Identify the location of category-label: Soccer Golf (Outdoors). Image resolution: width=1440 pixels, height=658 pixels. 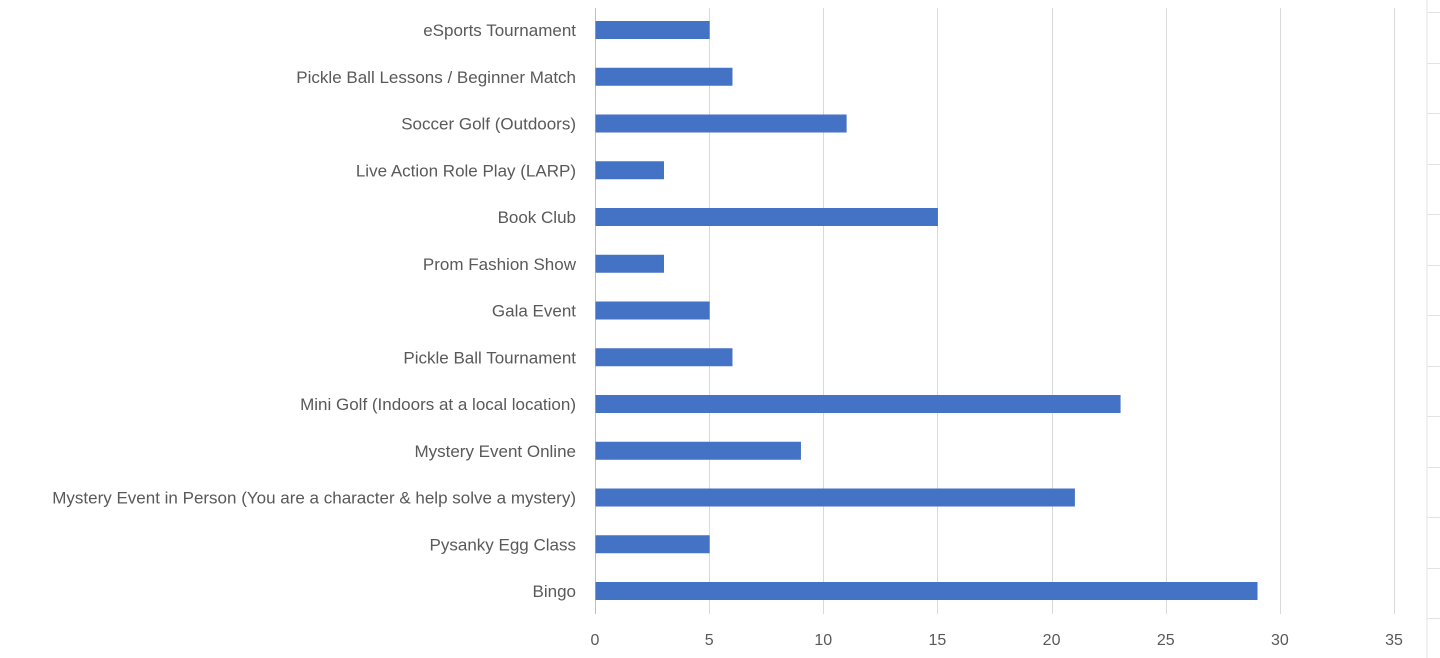
(488, 124).